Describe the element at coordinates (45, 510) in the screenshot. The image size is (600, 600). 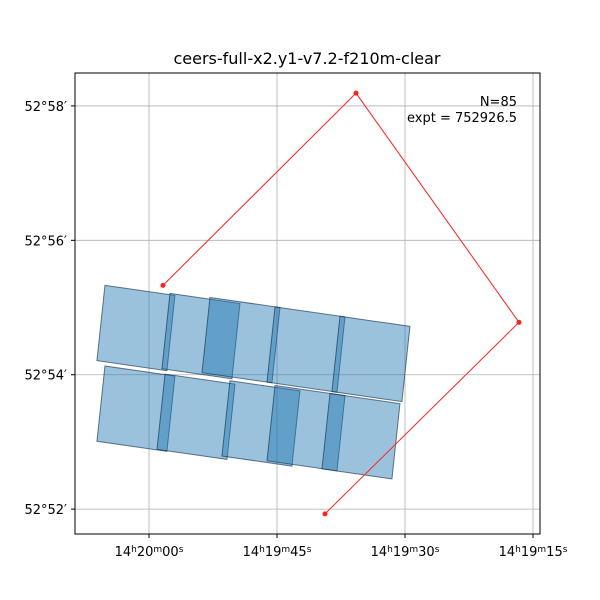
I see `y-tick-label: 52°52′` at that location.